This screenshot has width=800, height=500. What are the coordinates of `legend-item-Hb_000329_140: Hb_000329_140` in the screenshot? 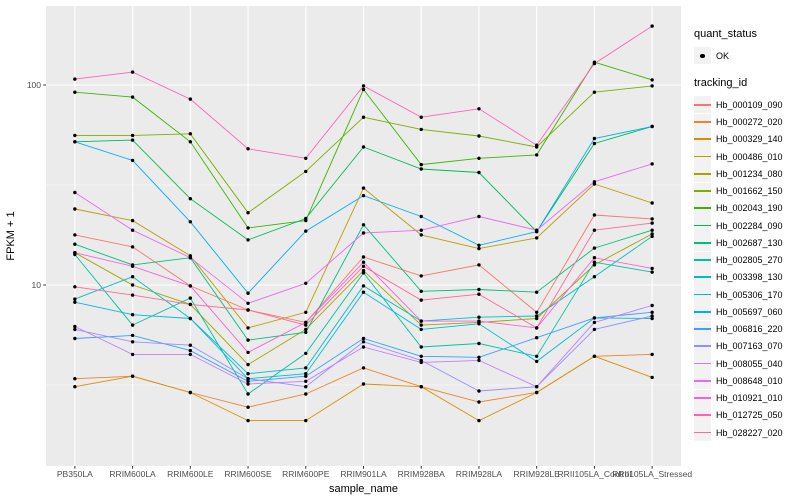 It's located at (747, 139).